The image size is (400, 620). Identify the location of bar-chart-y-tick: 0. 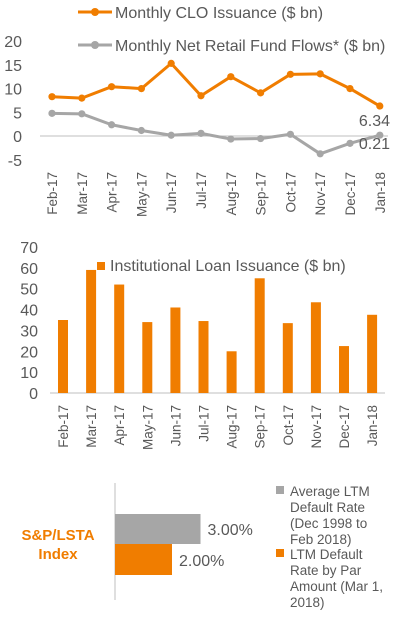
(33, 394).